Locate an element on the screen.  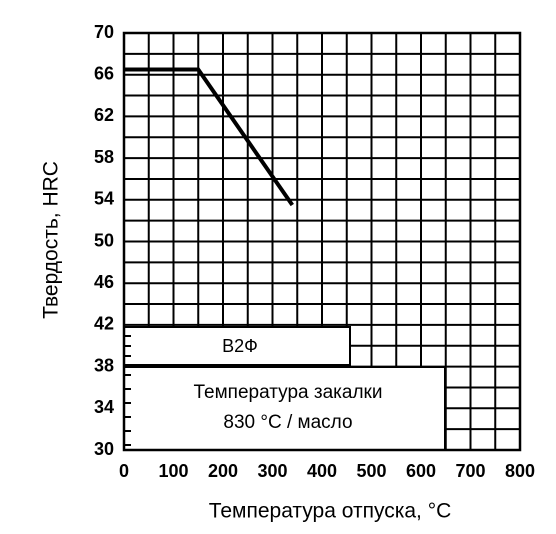
x-tick-label: 700 is located at coordinates (470, 471).